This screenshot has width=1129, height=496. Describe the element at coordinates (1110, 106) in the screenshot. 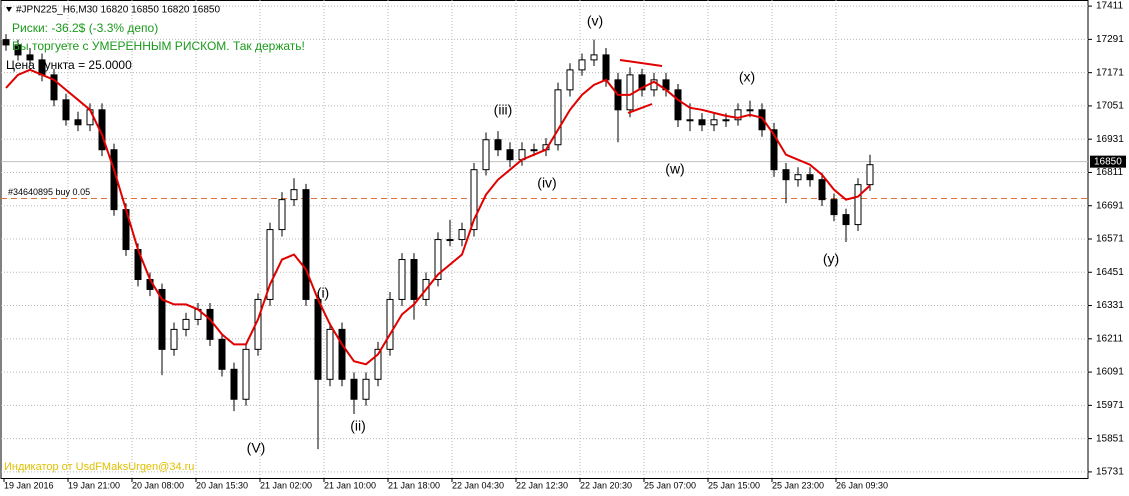

I see `y-tick-label: 17051` at that location.